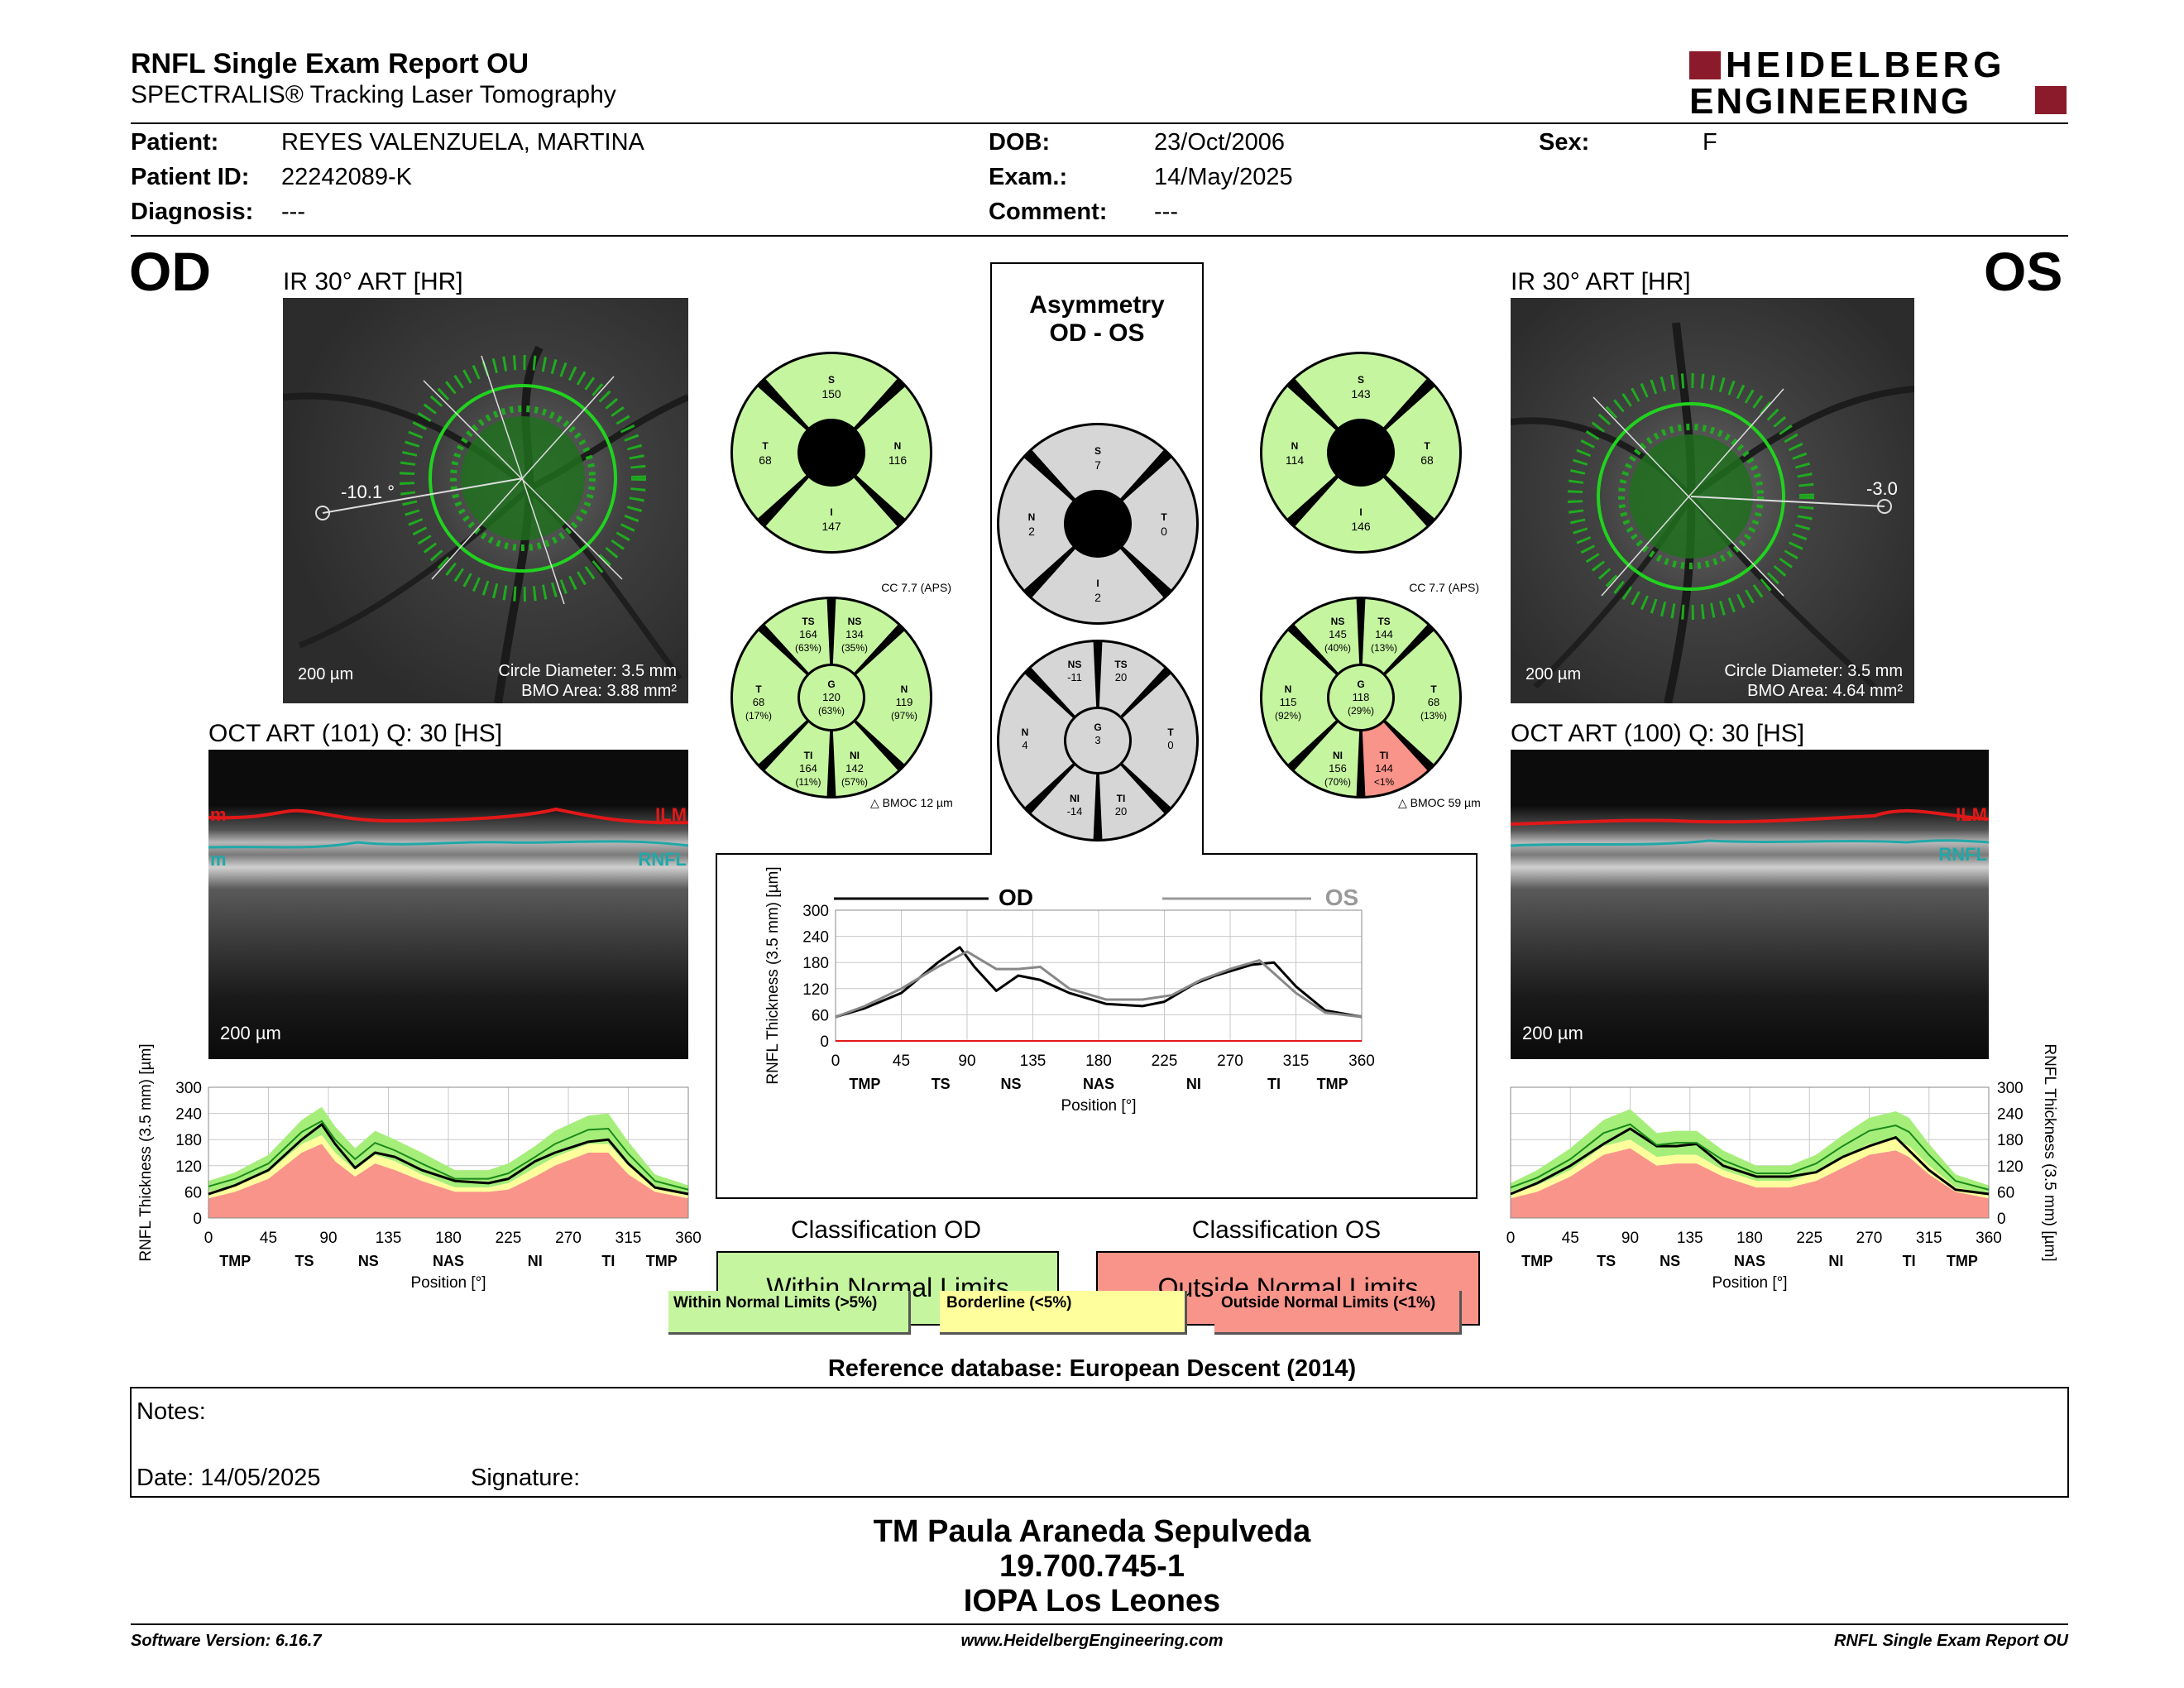  Describe the element at coordinates (1219, 142) in the screenshot. I see `dob-value: 23/Oct/2006` at that location.